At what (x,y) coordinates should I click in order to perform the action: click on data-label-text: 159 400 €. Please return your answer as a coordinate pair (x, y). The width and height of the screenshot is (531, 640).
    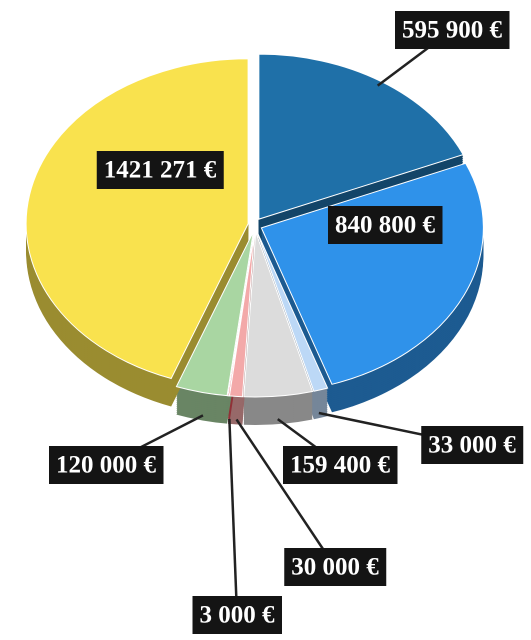
    Looking at the image, I should click on (340, 465).